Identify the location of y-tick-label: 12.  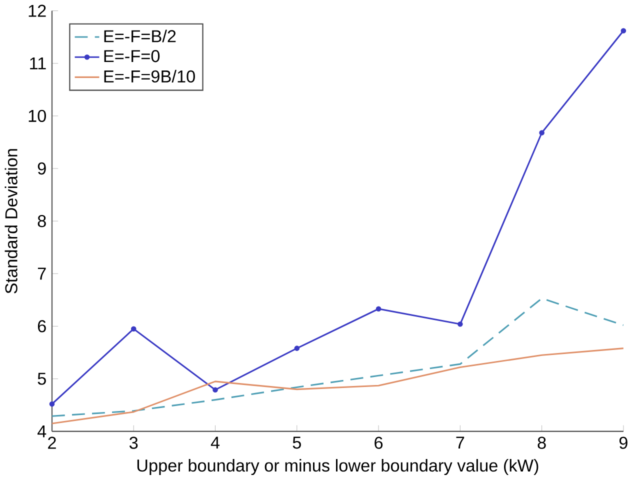
(37, 10).